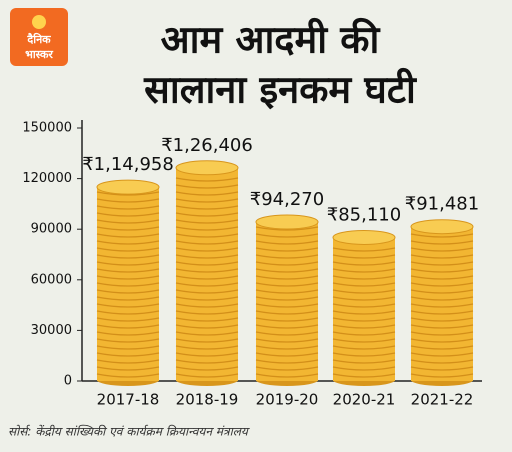 The height and width of the screenshot is (452, 512). I want to click on value-label: ₹91,481, so click(442, 204).